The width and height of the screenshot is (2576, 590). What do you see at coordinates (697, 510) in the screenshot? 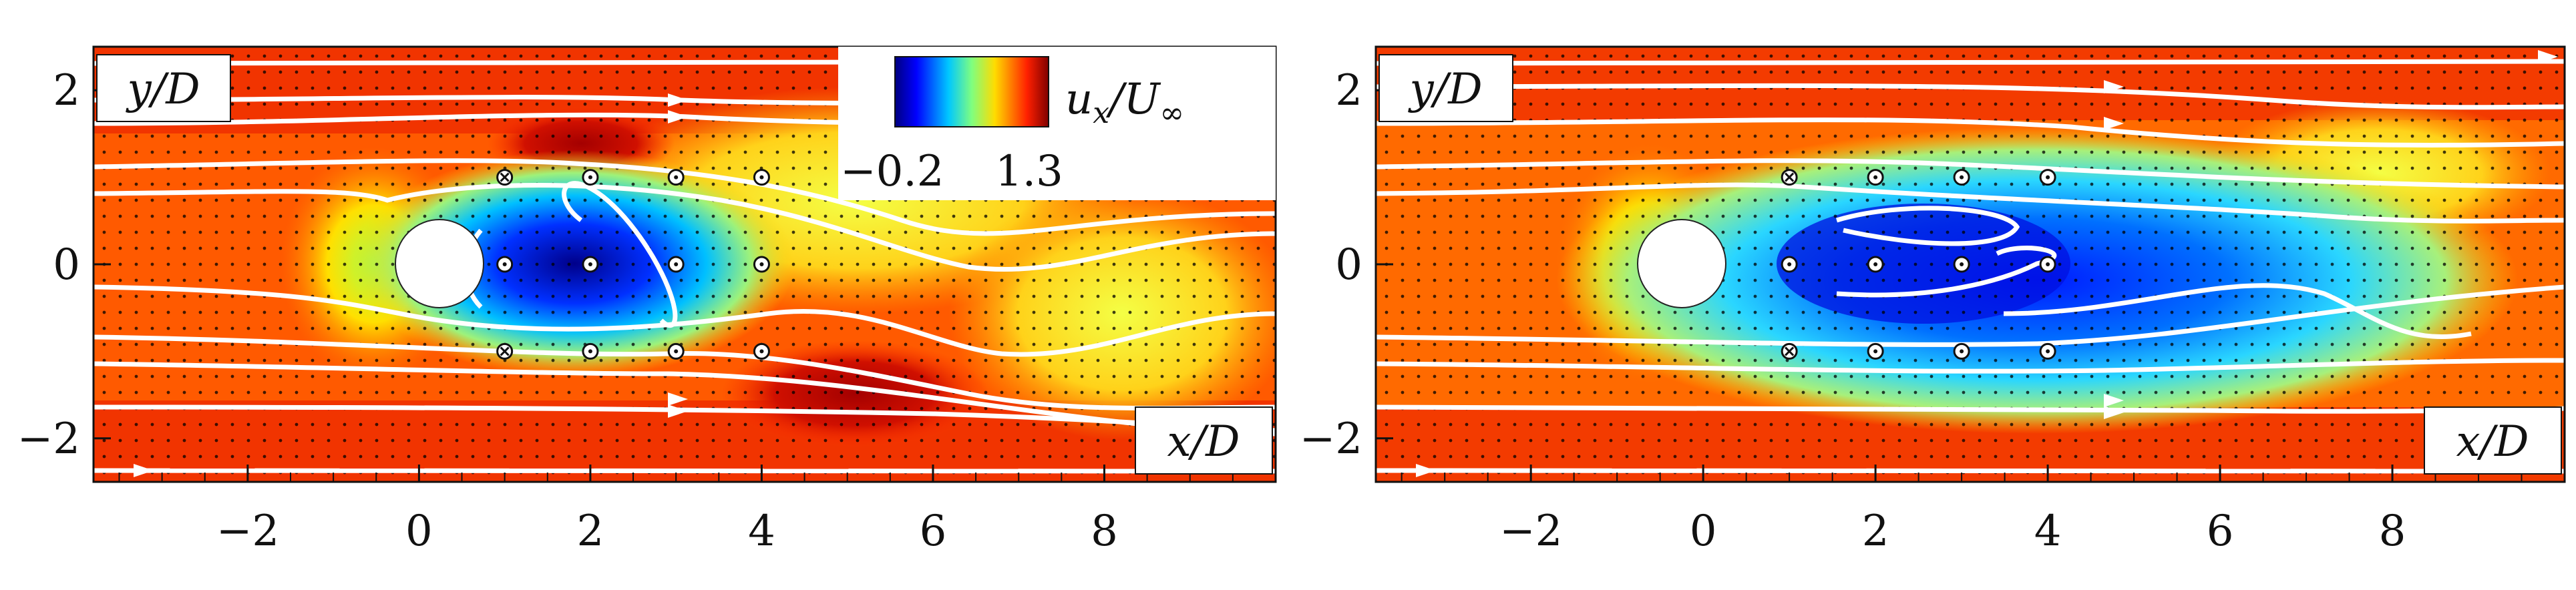
I see `left-x-axis: −2 0 2 4 6 8` at bounding box center [697, 510].